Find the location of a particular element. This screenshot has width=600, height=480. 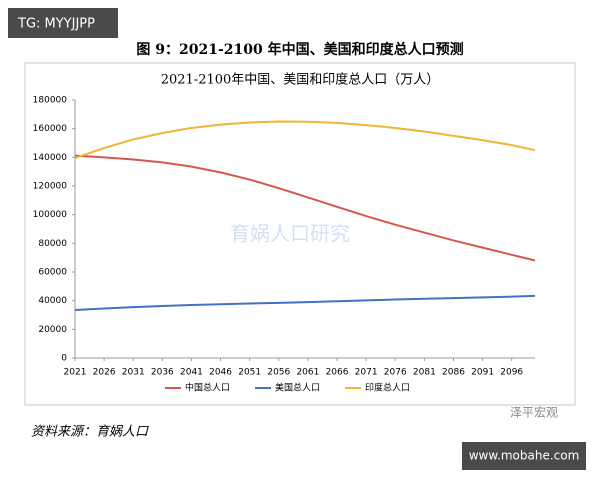

watermark-box is located at coordinates (524, 456).